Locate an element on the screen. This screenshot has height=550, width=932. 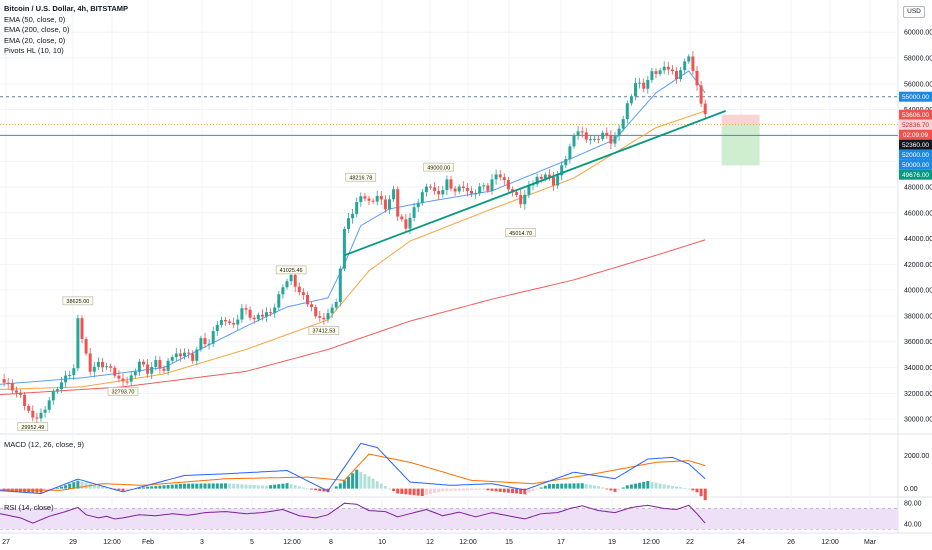
pivot-label: 32793.70 is located at coordinates (123, 392).